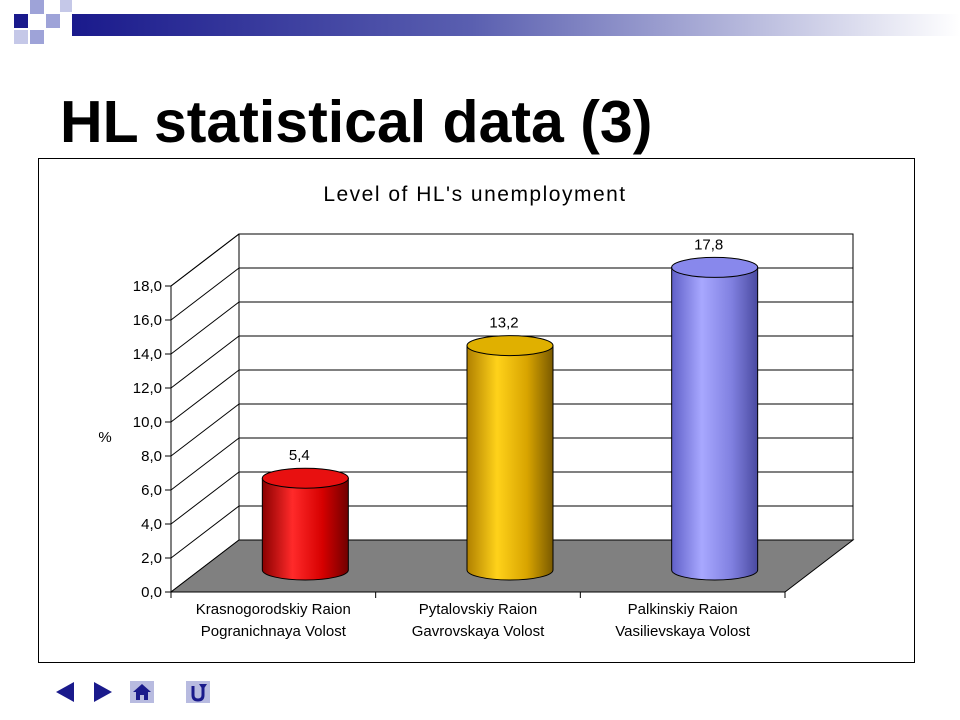 Image resolution: width=960 pixels, height=720 pixels. Describe the element at coordinates (151, 592) in the screenshot. I see `y-tick-label: 0,0` at that location.